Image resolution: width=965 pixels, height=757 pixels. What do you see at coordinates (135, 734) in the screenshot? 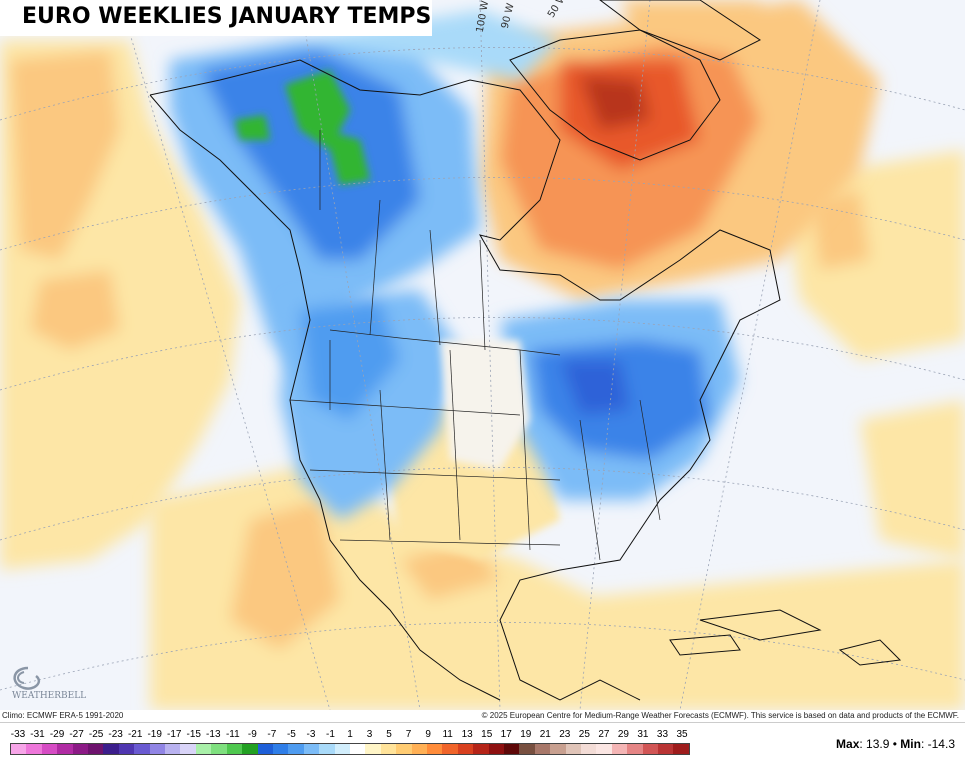
I see `legend-tick: -21` at bounding box center [135, 734].